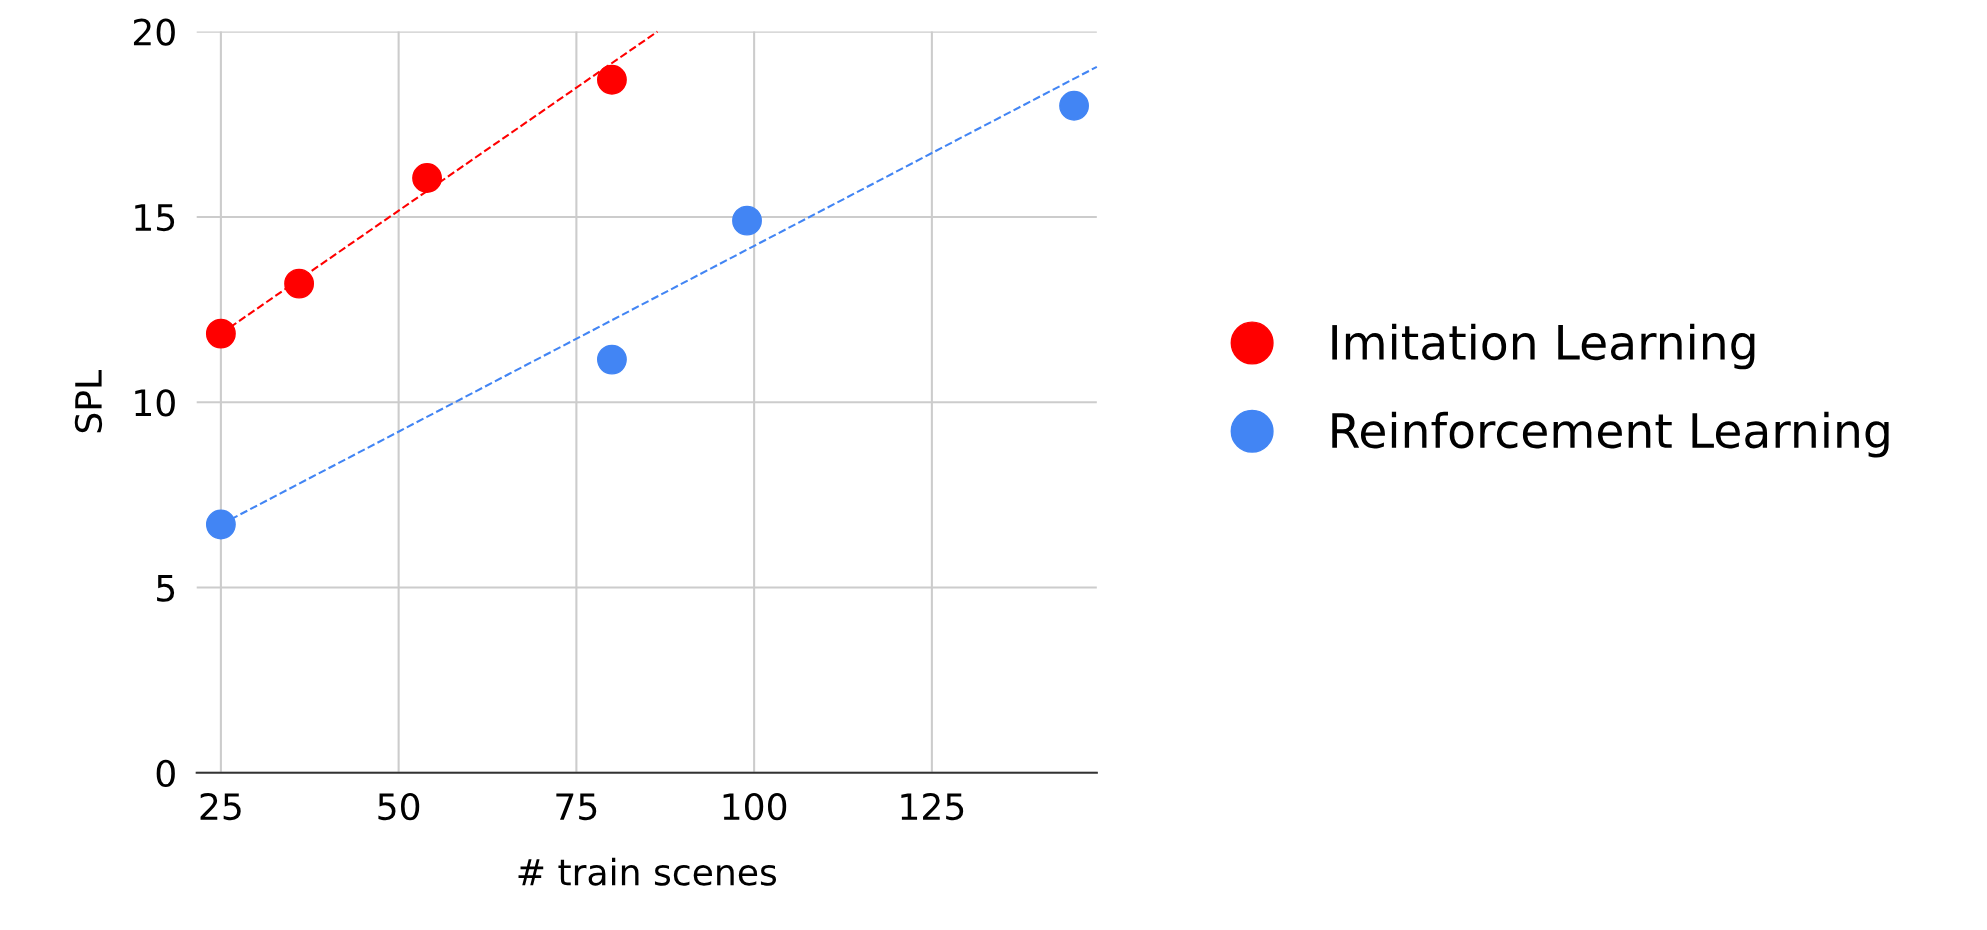  I want to click on y-axis-title: SPL, so click(88, 401).